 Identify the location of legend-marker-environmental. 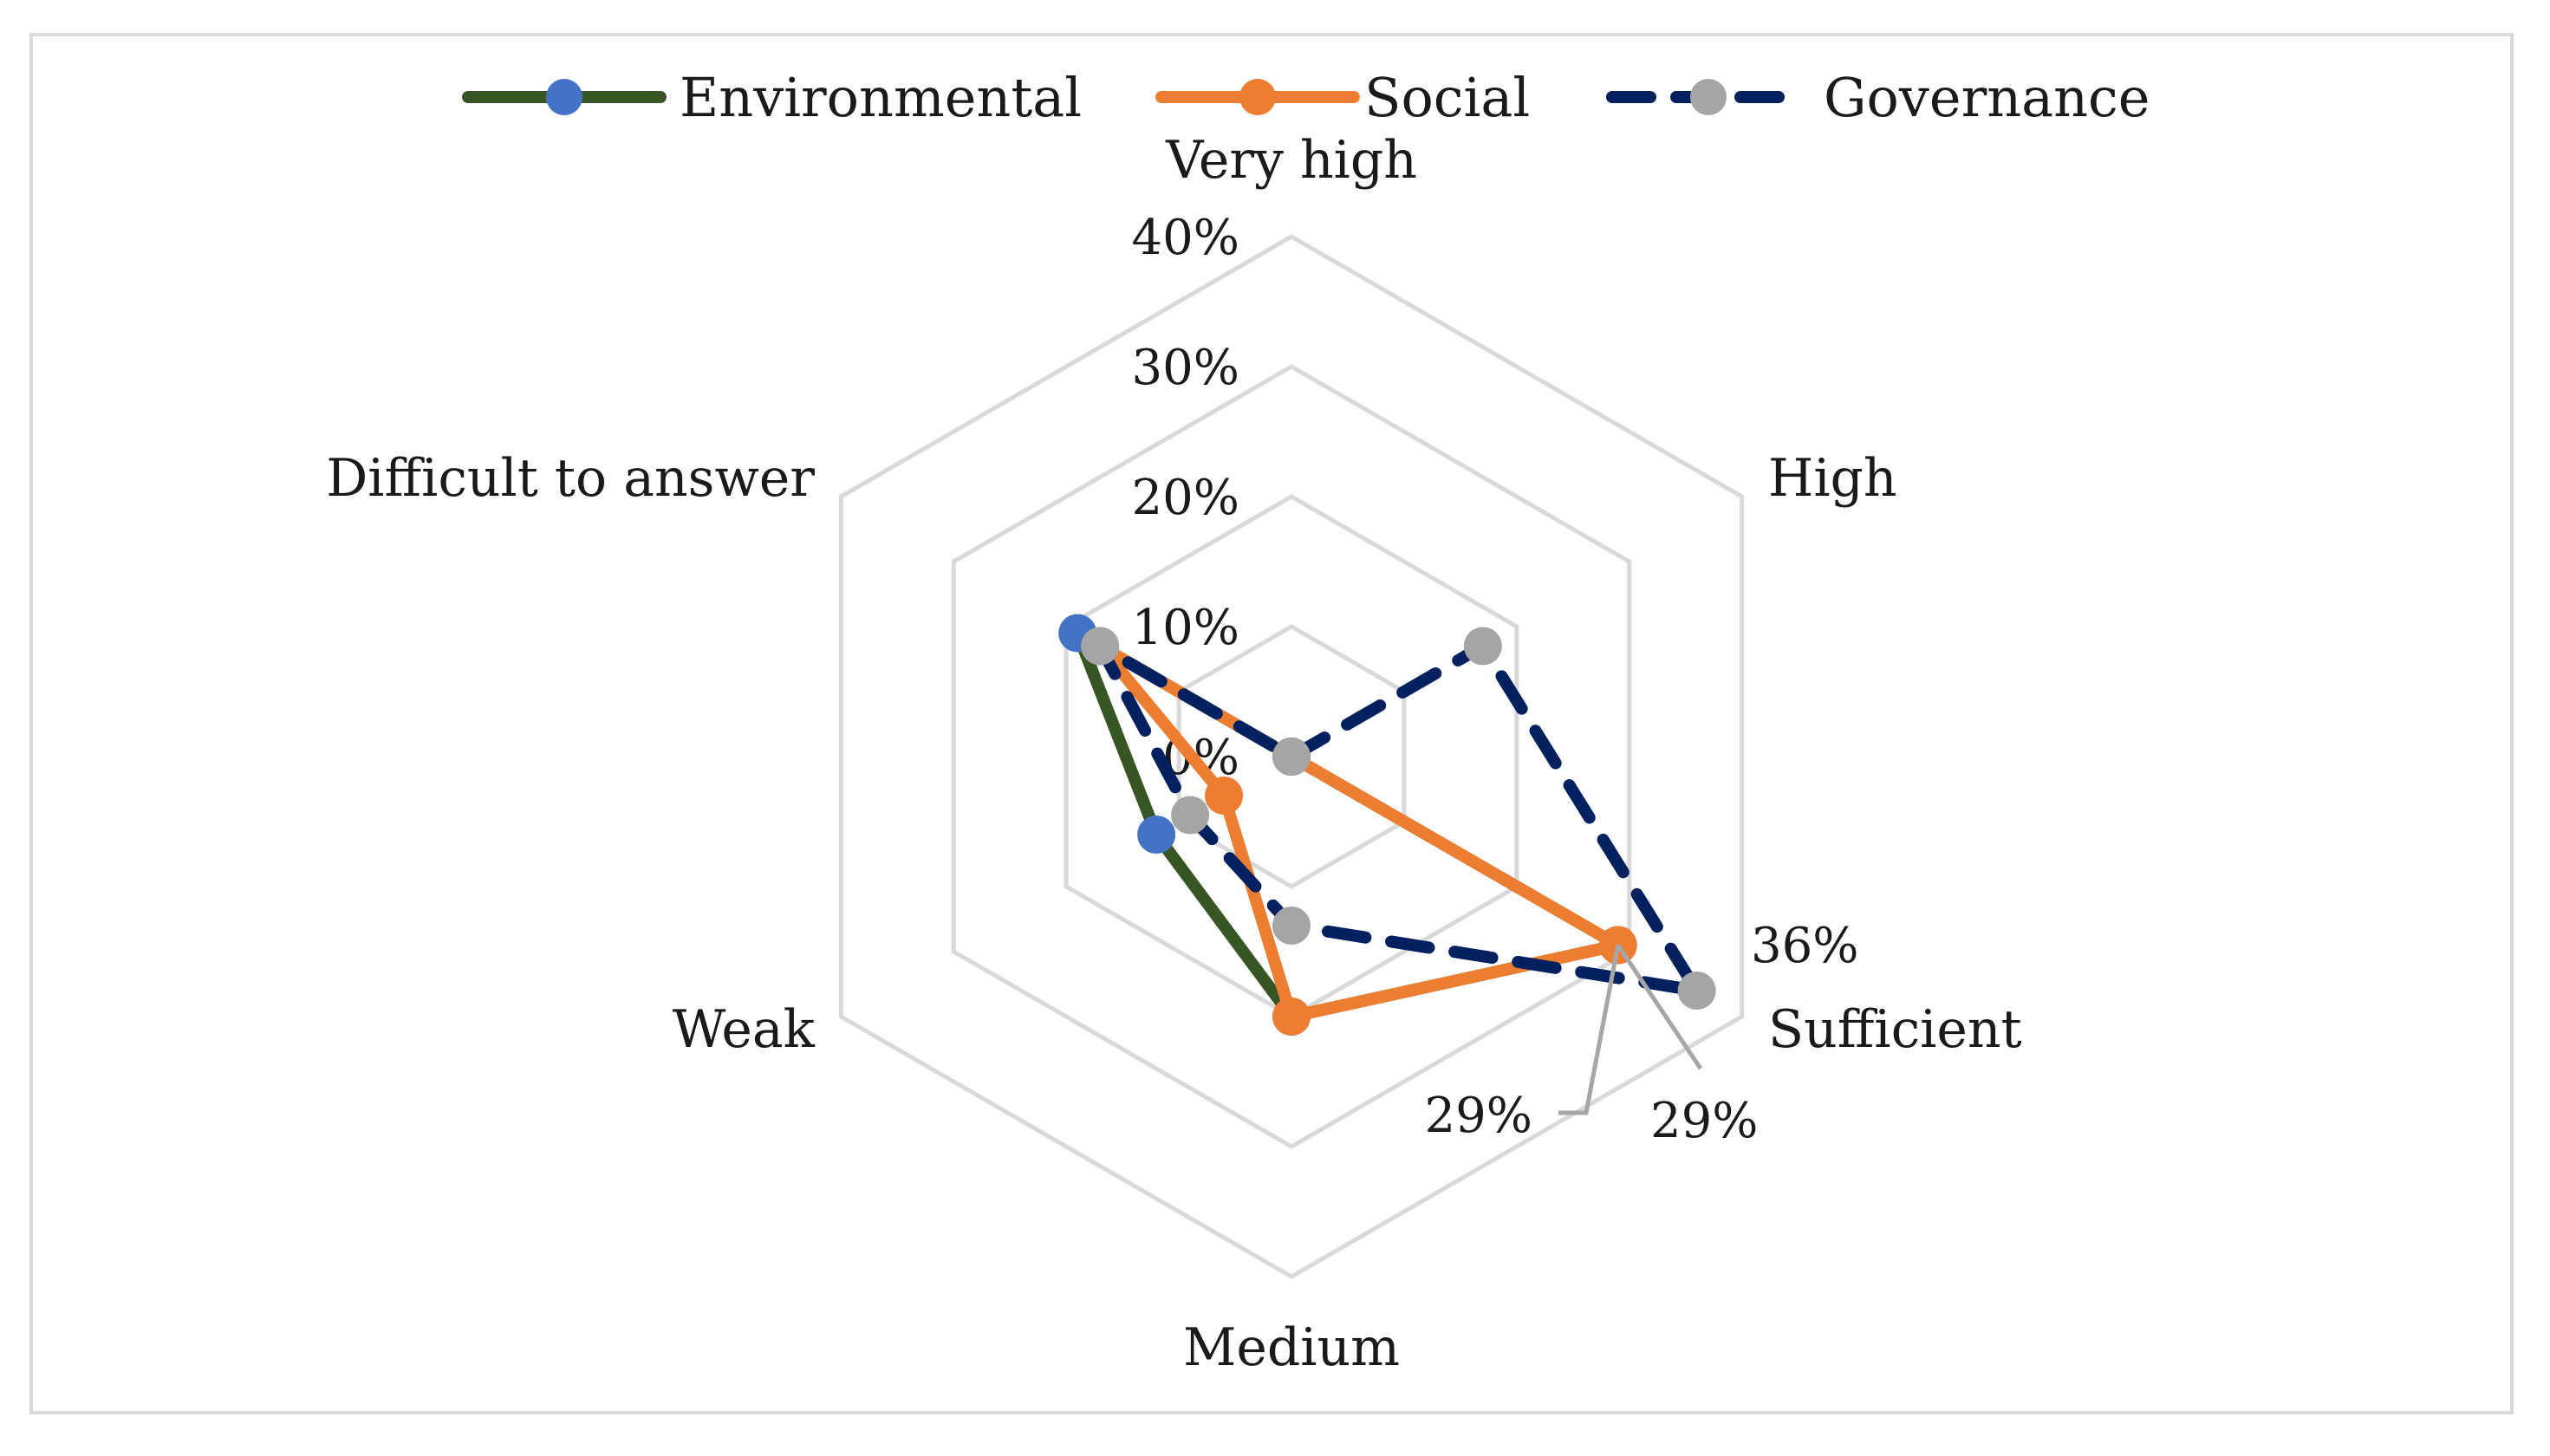
(564, 97).